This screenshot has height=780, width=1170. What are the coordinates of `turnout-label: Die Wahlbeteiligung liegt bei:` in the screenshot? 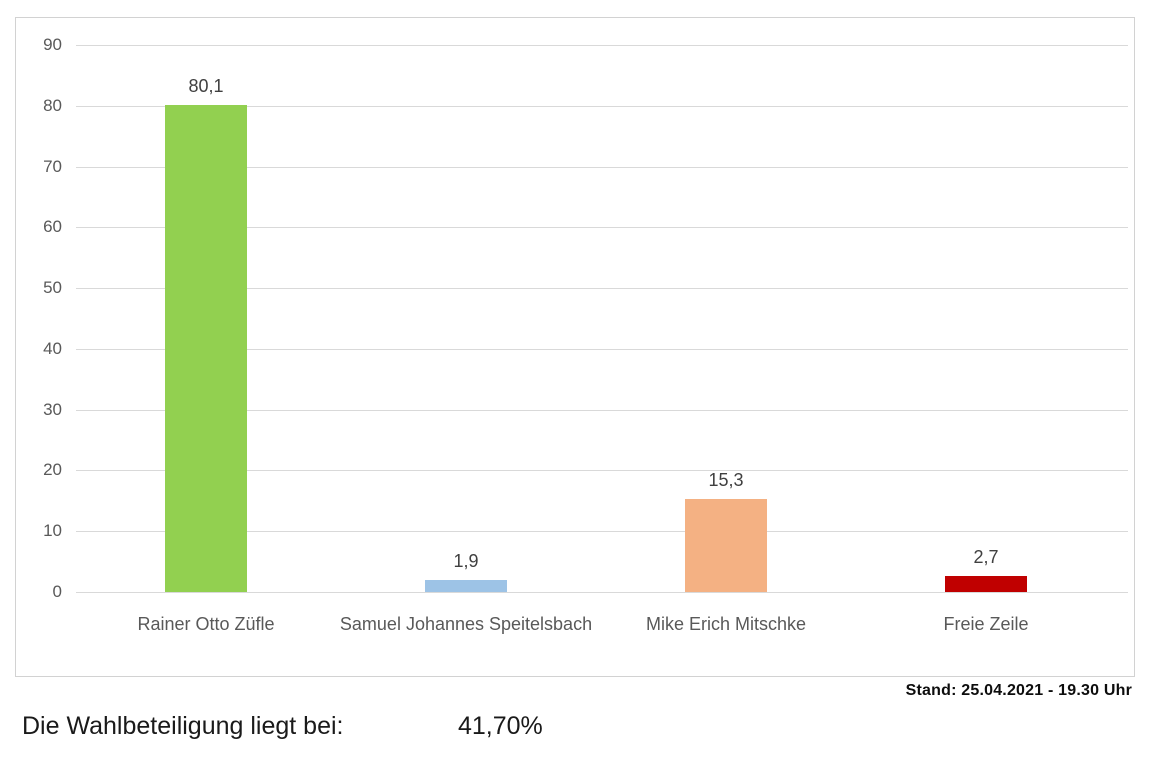 It's located at (183, 726).